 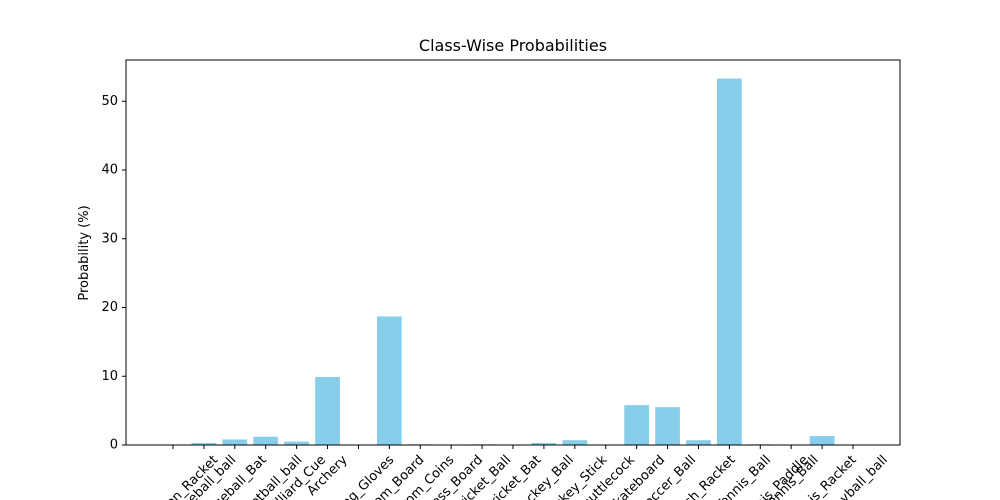 What do you see at coordinates (109, 307) in the screenshot?
I see `y-tick-label: 20` at bounding box center [109, 307].